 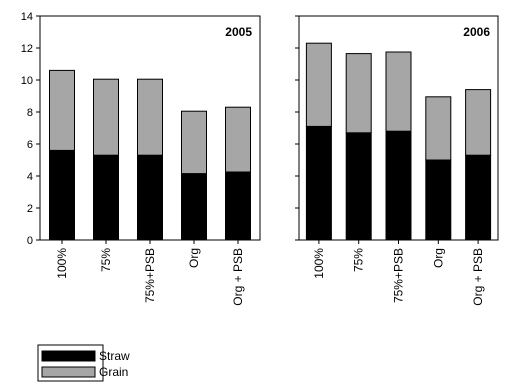 I want to click on y-tick-label: 6, so click(x=30, y=145).